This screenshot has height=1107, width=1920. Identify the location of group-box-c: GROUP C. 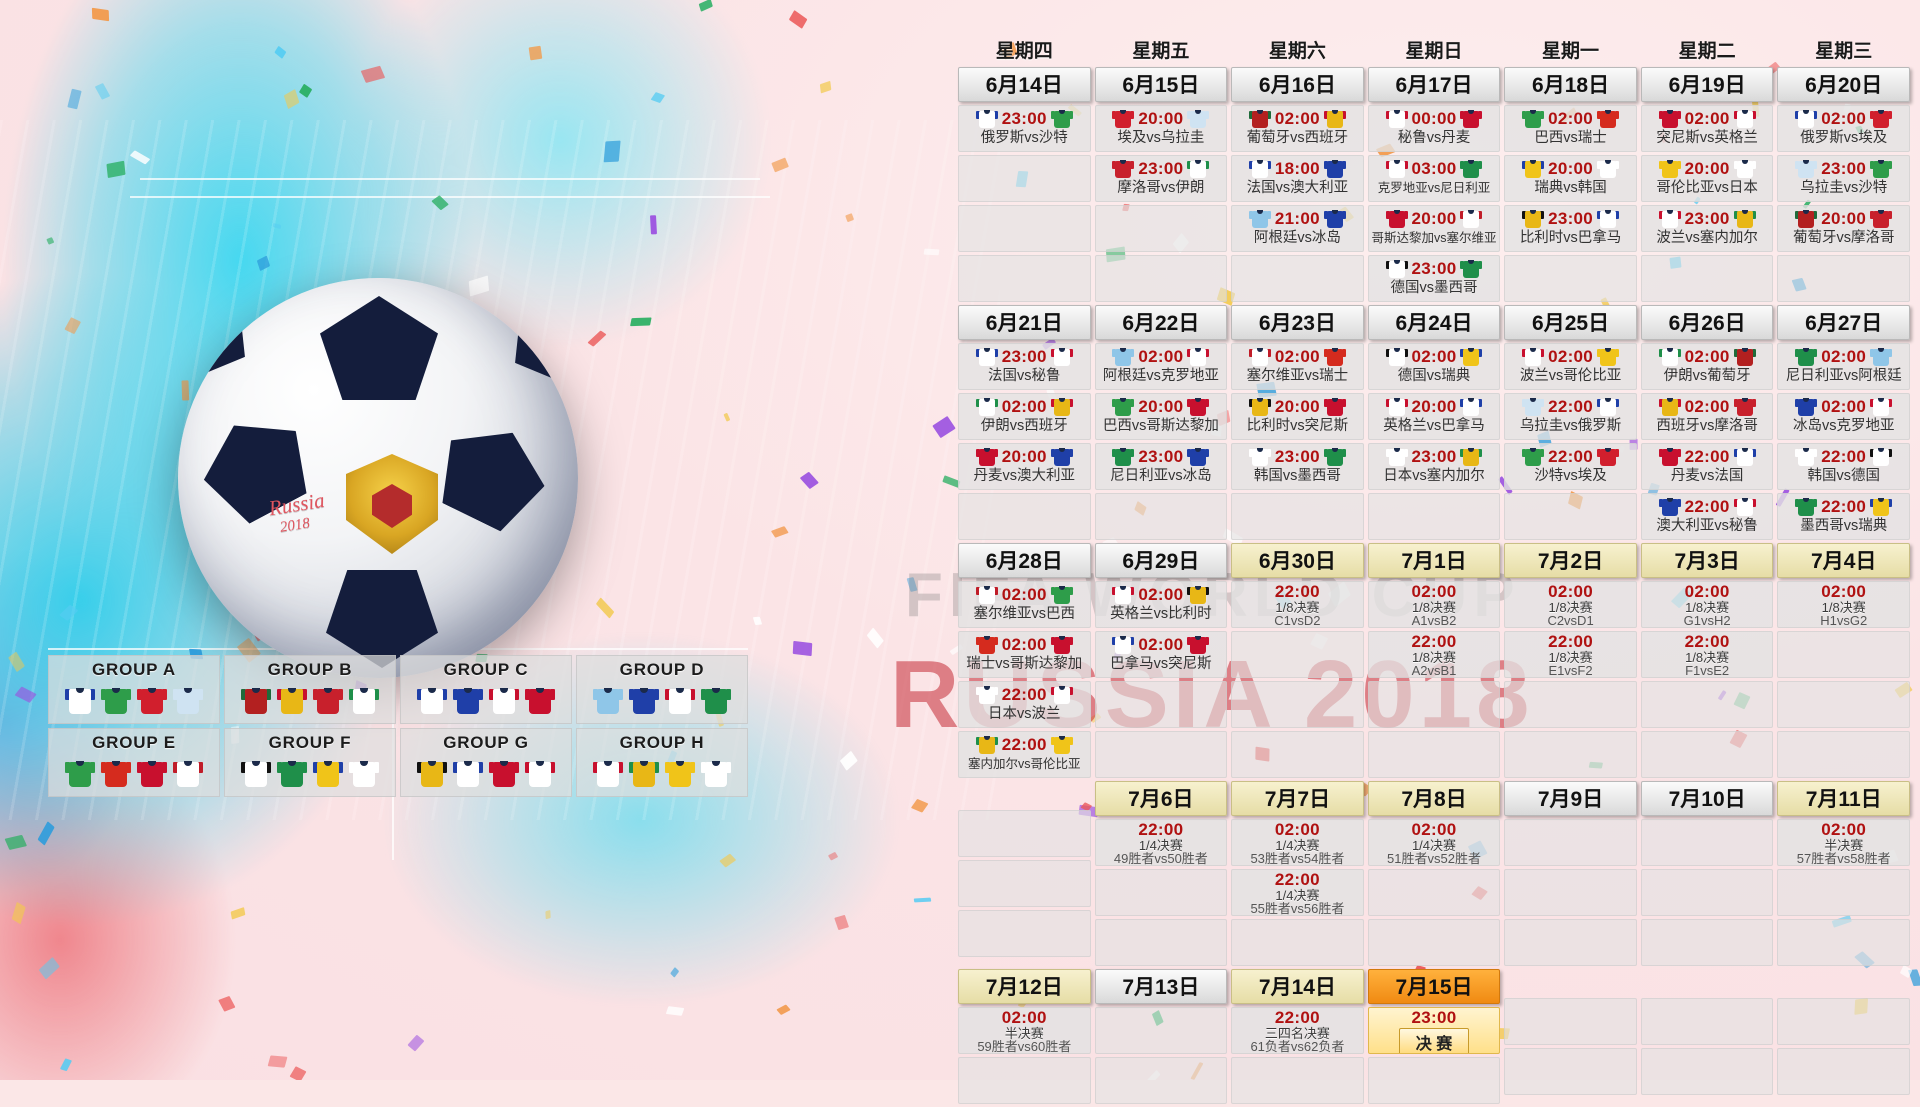
(486, 689).